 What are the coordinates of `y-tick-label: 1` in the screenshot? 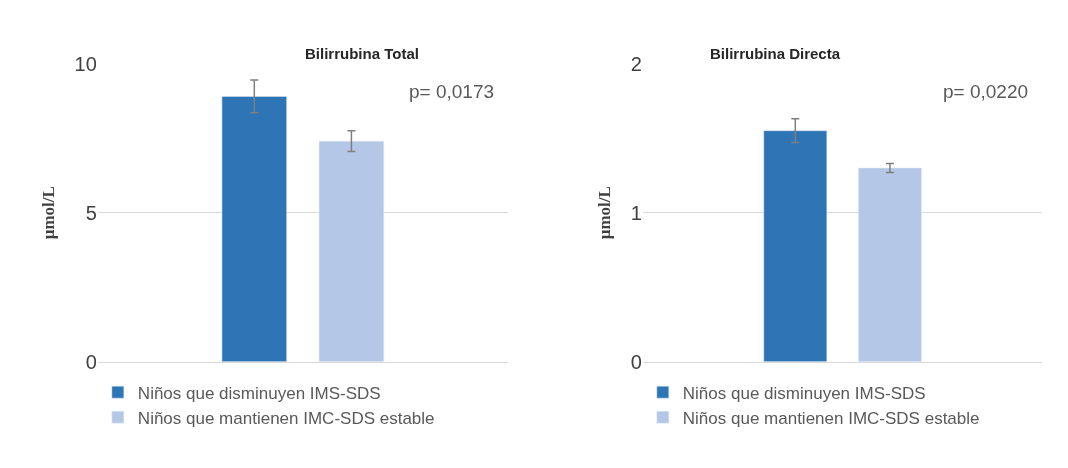 It's located at (636, 212).